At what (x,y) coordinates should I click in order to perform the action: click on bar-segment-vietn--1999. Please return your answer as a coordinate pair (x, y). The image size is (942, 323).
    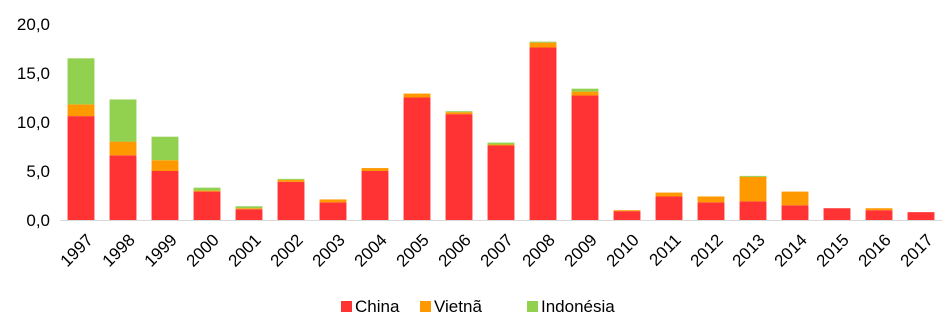
    Looking at the image, I should click on (165, 165).